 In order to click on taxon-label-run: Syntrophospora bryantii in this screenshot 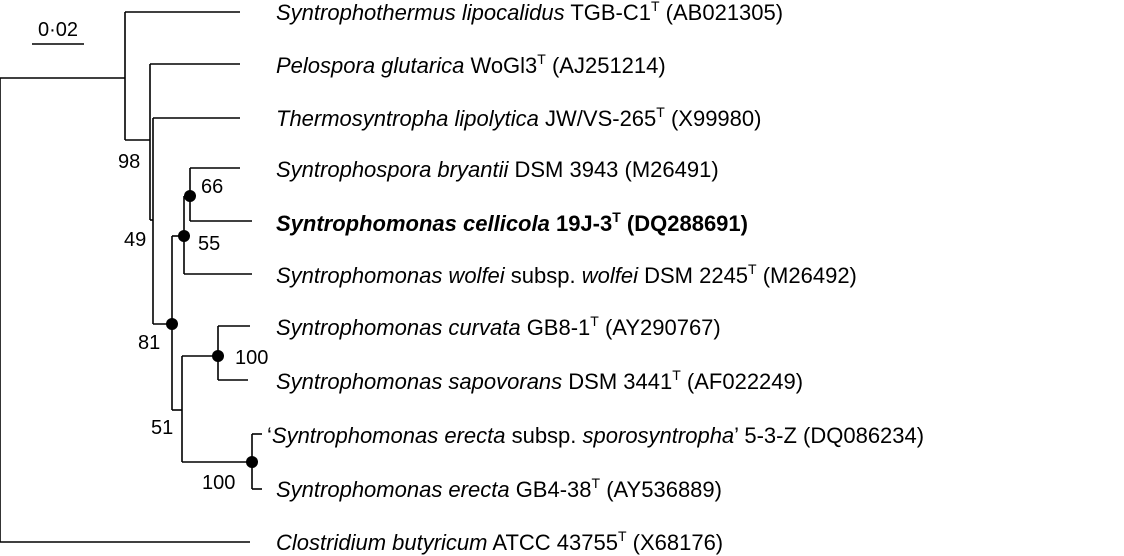, I will do `click(392, 169)`.